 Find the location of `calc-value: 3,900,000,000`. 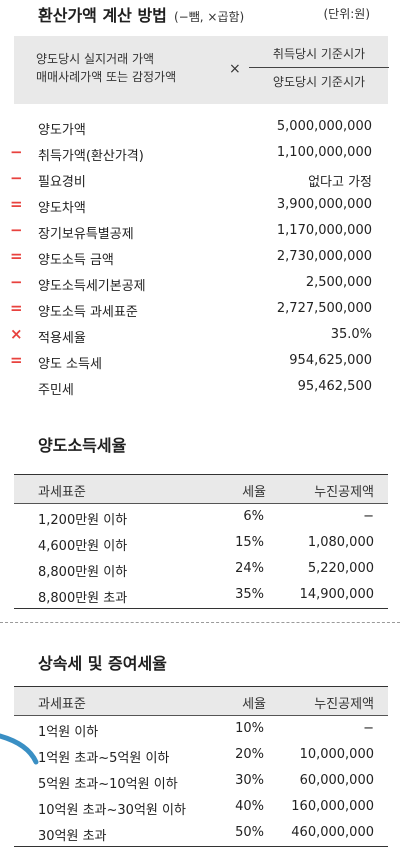

calc-value: 3,900,000,000 is located at coordinates (324, 204).